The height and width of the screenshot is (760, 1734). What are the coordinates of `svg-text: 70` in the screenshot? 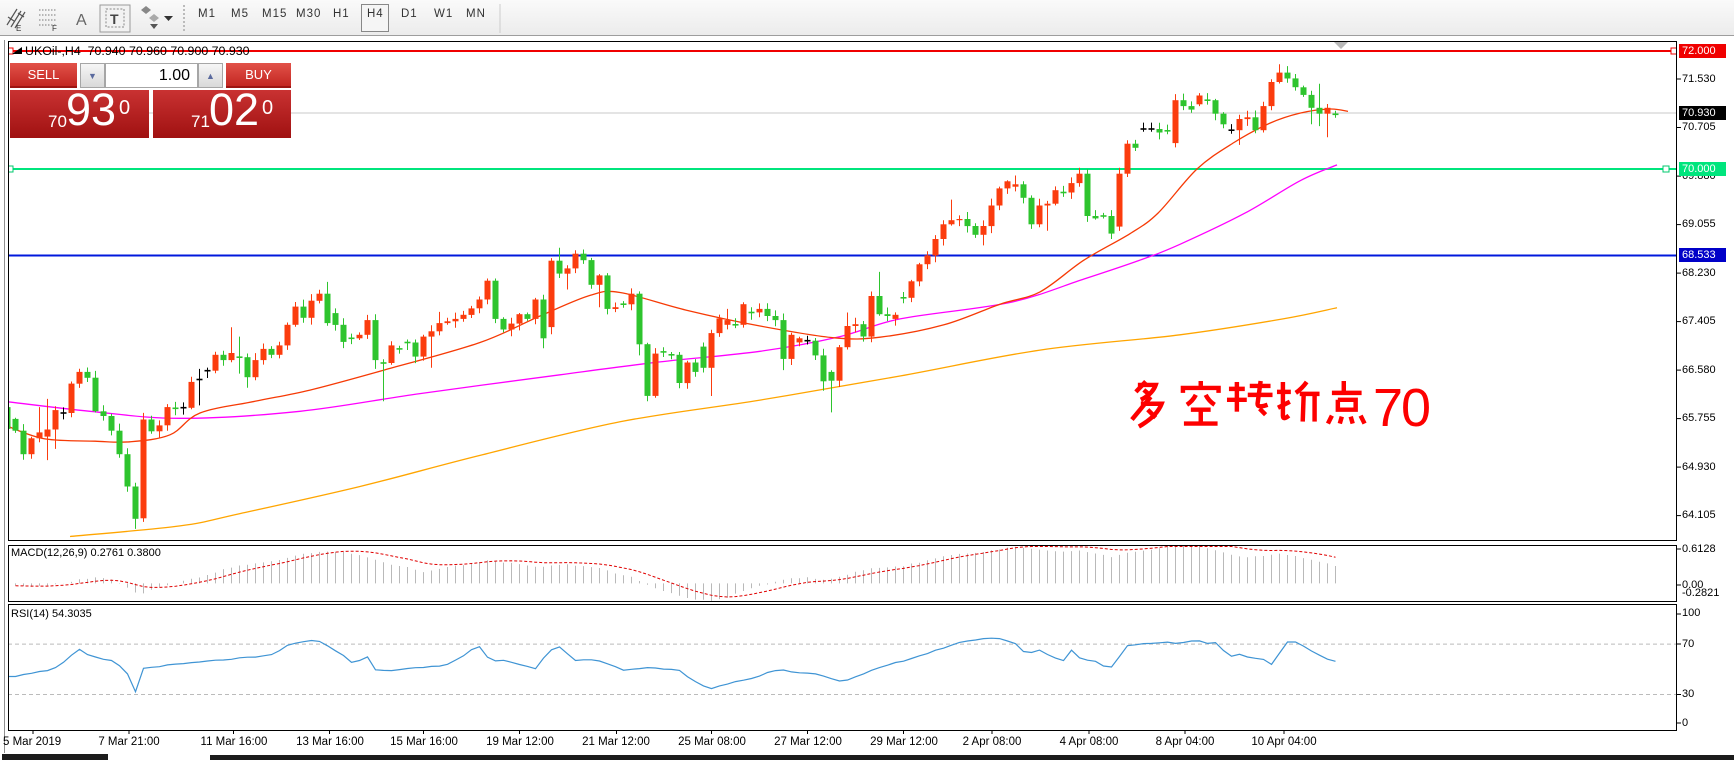 It's located at (1401, 408).